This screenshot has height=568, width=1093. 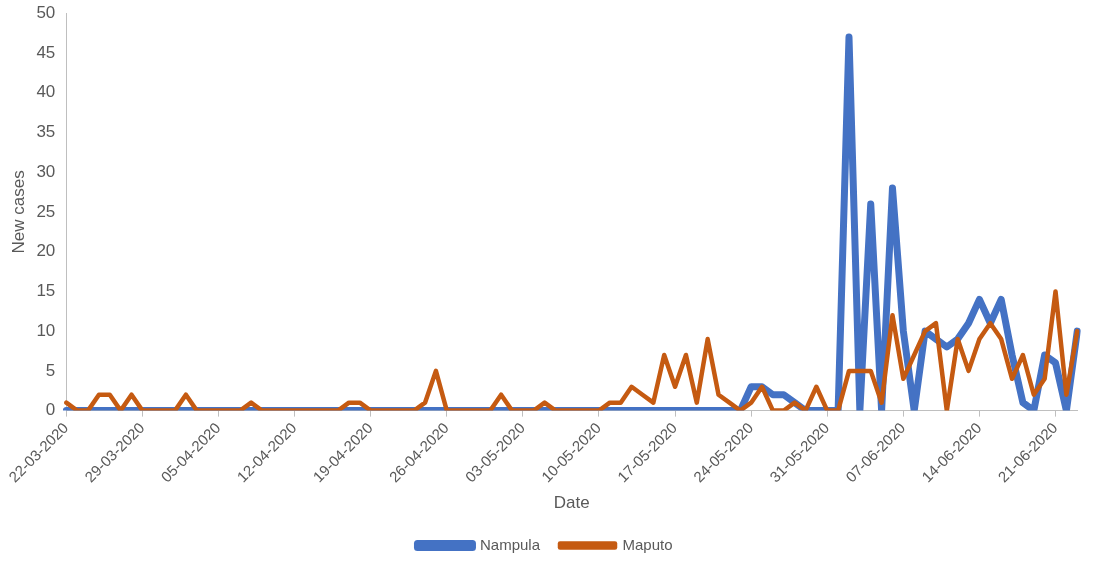 What do you see at coordinates (50, 410) in the screenshot?
I see `y-tick-label: 0` at bounding box center [50, 410].